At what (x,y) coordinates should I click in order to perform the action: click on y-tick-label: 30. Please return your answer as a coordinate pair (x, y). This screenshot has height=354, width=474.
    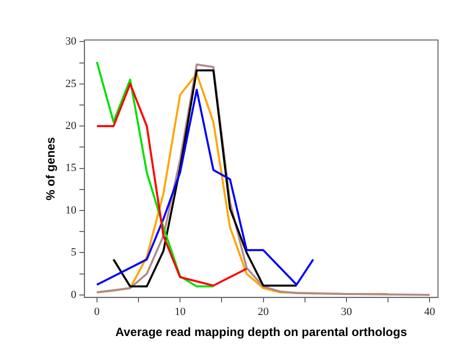
    Looking at the image, I should click on (71, 42).